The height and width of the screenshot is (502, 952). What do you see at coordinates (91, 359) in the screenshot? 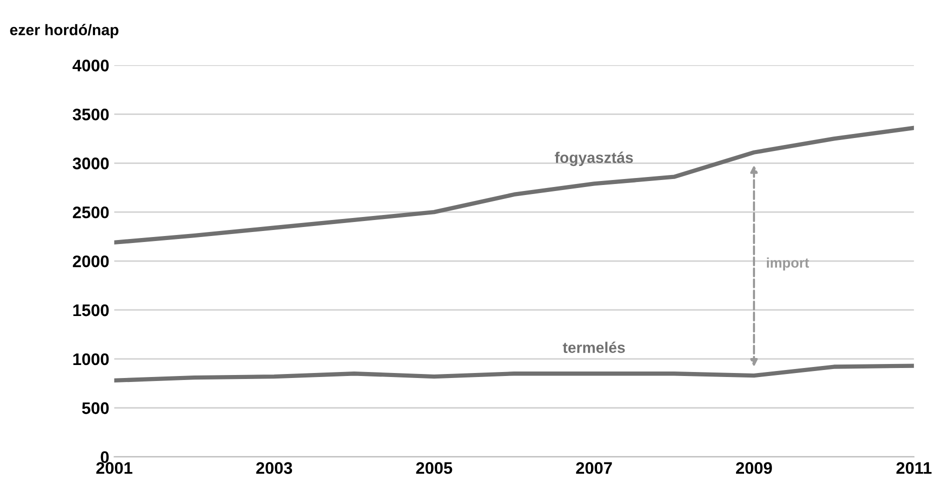
I see `y-tick-label: 1000` at bounding box center [91, 359].